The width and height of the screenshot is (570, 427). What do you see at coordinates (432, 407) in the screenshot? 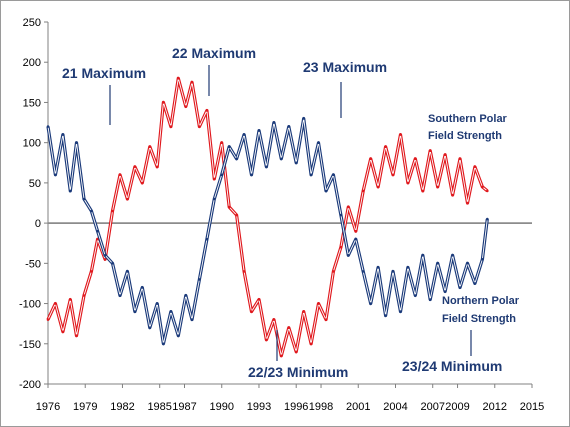
I see `x-tick-label: 2007` at bounding box center [432, 407].